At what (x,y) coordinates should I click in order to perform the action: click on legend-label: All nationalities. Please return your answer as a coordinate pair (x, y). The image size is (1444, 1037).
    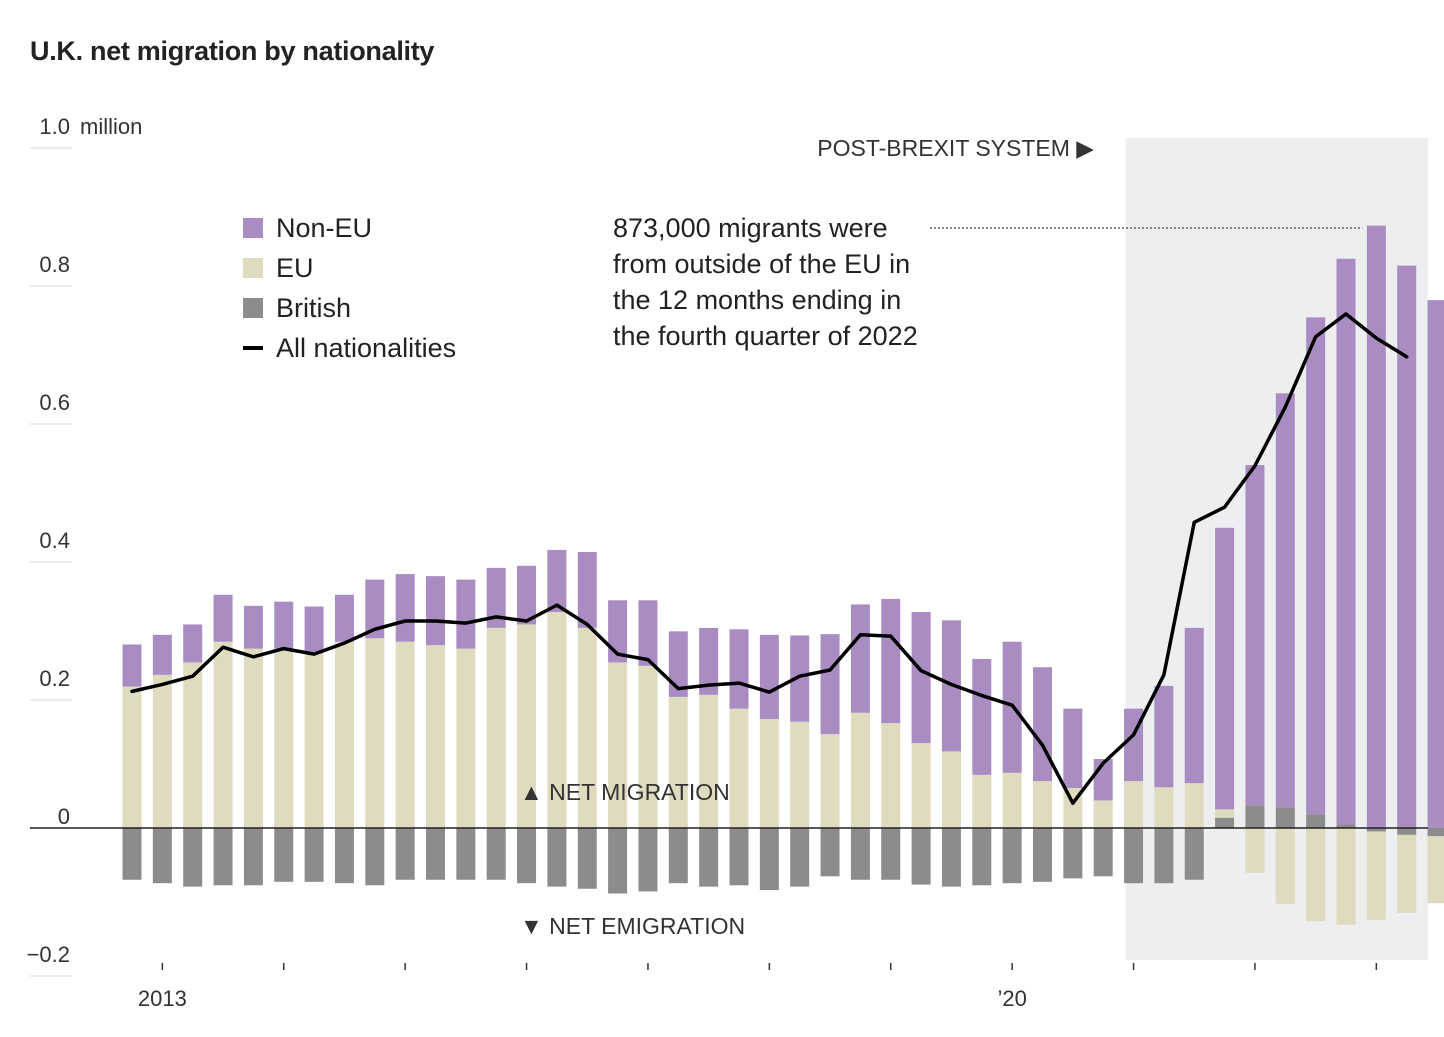
    Looking at the image, I should click on (366, 348).